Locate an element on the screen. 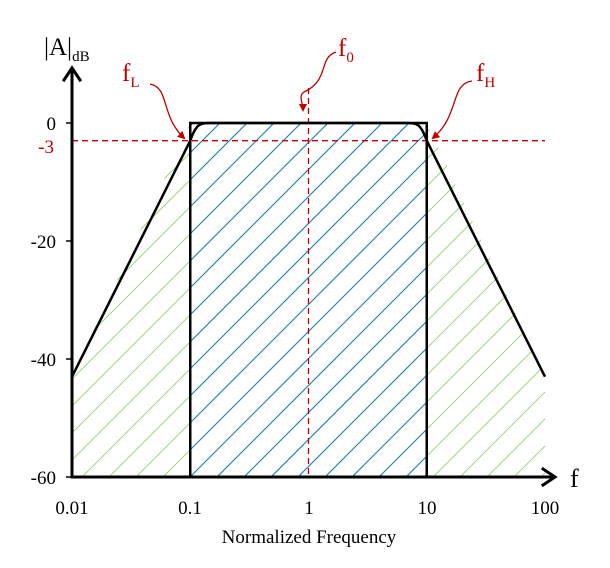 The image size is (610, 568). x-tick-label-10: 10 is located at coordinates (427, 508).